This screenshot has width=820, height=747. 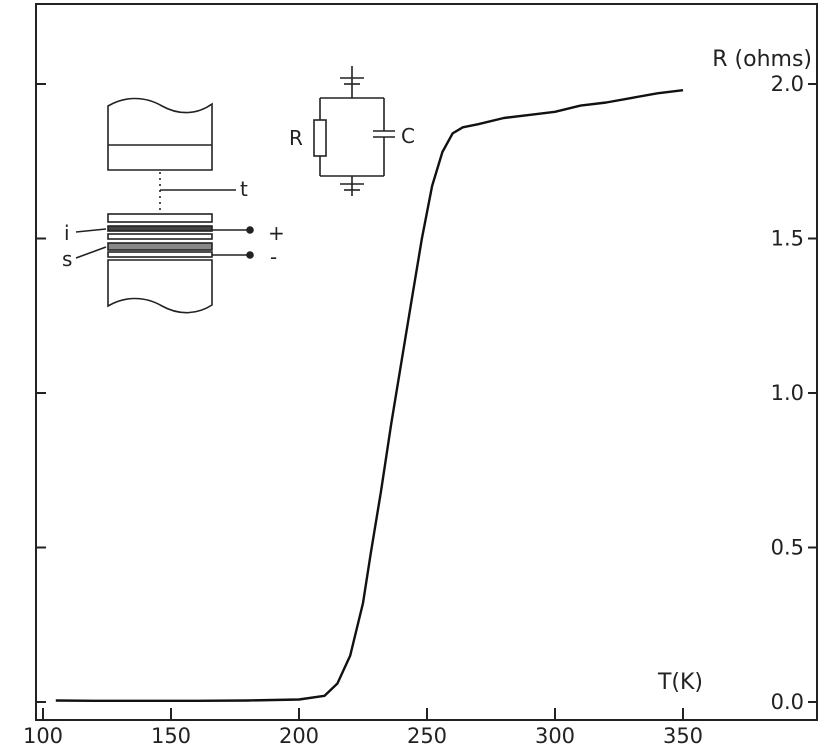 What do you see at coordinates (160, 135) in the screenshot?
I see `upper-cylinder` at bounding box center [160, 135].